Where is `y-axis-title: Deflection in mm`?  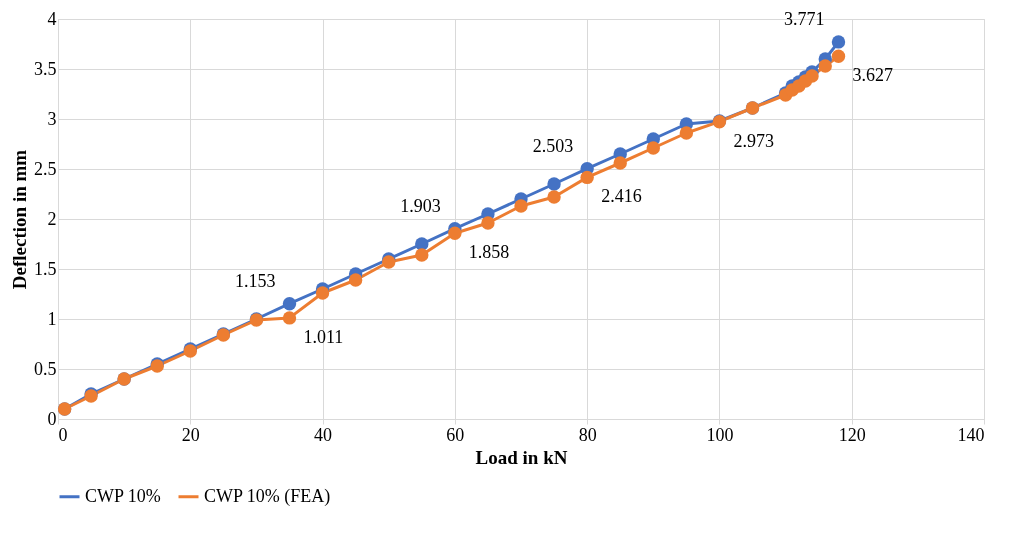
y-axis-title: Deflection in mm is located at coordinates (19, 219).